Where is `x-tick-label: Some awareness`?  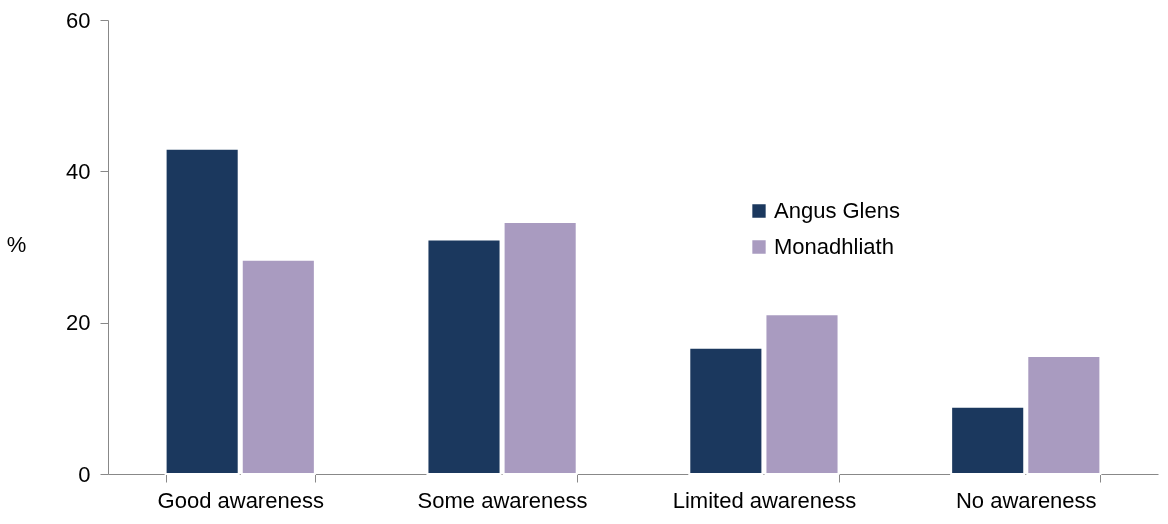
x-tick-label: Some awareness is located at coordinates (502, 500).